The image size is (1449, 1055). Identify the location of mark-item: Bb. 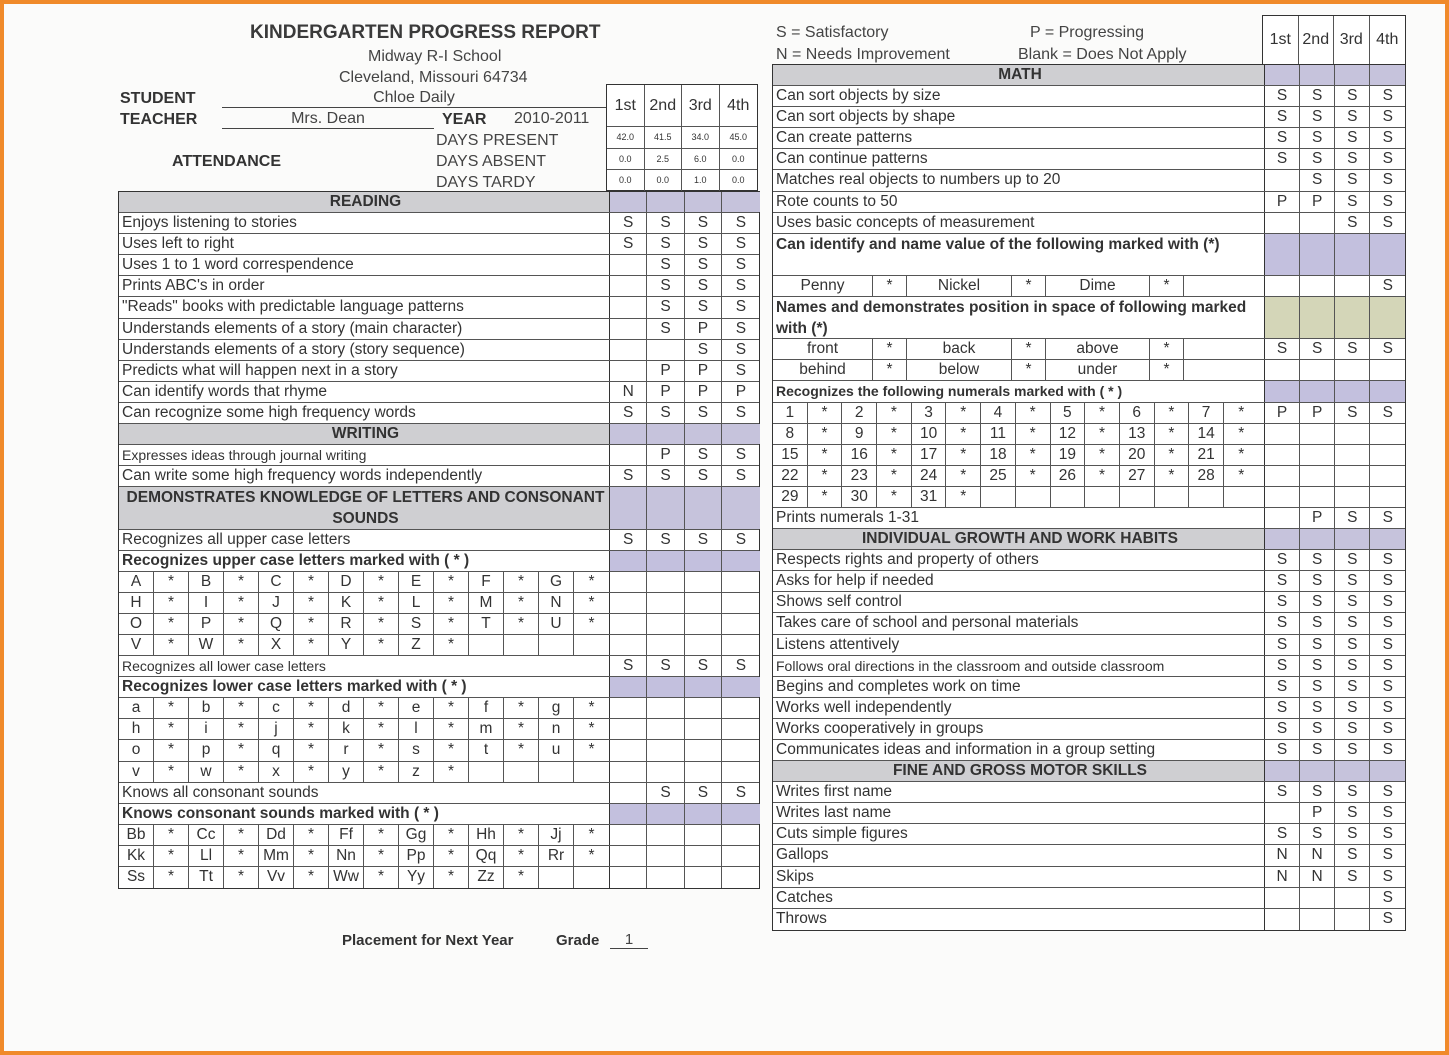
(136, 834).